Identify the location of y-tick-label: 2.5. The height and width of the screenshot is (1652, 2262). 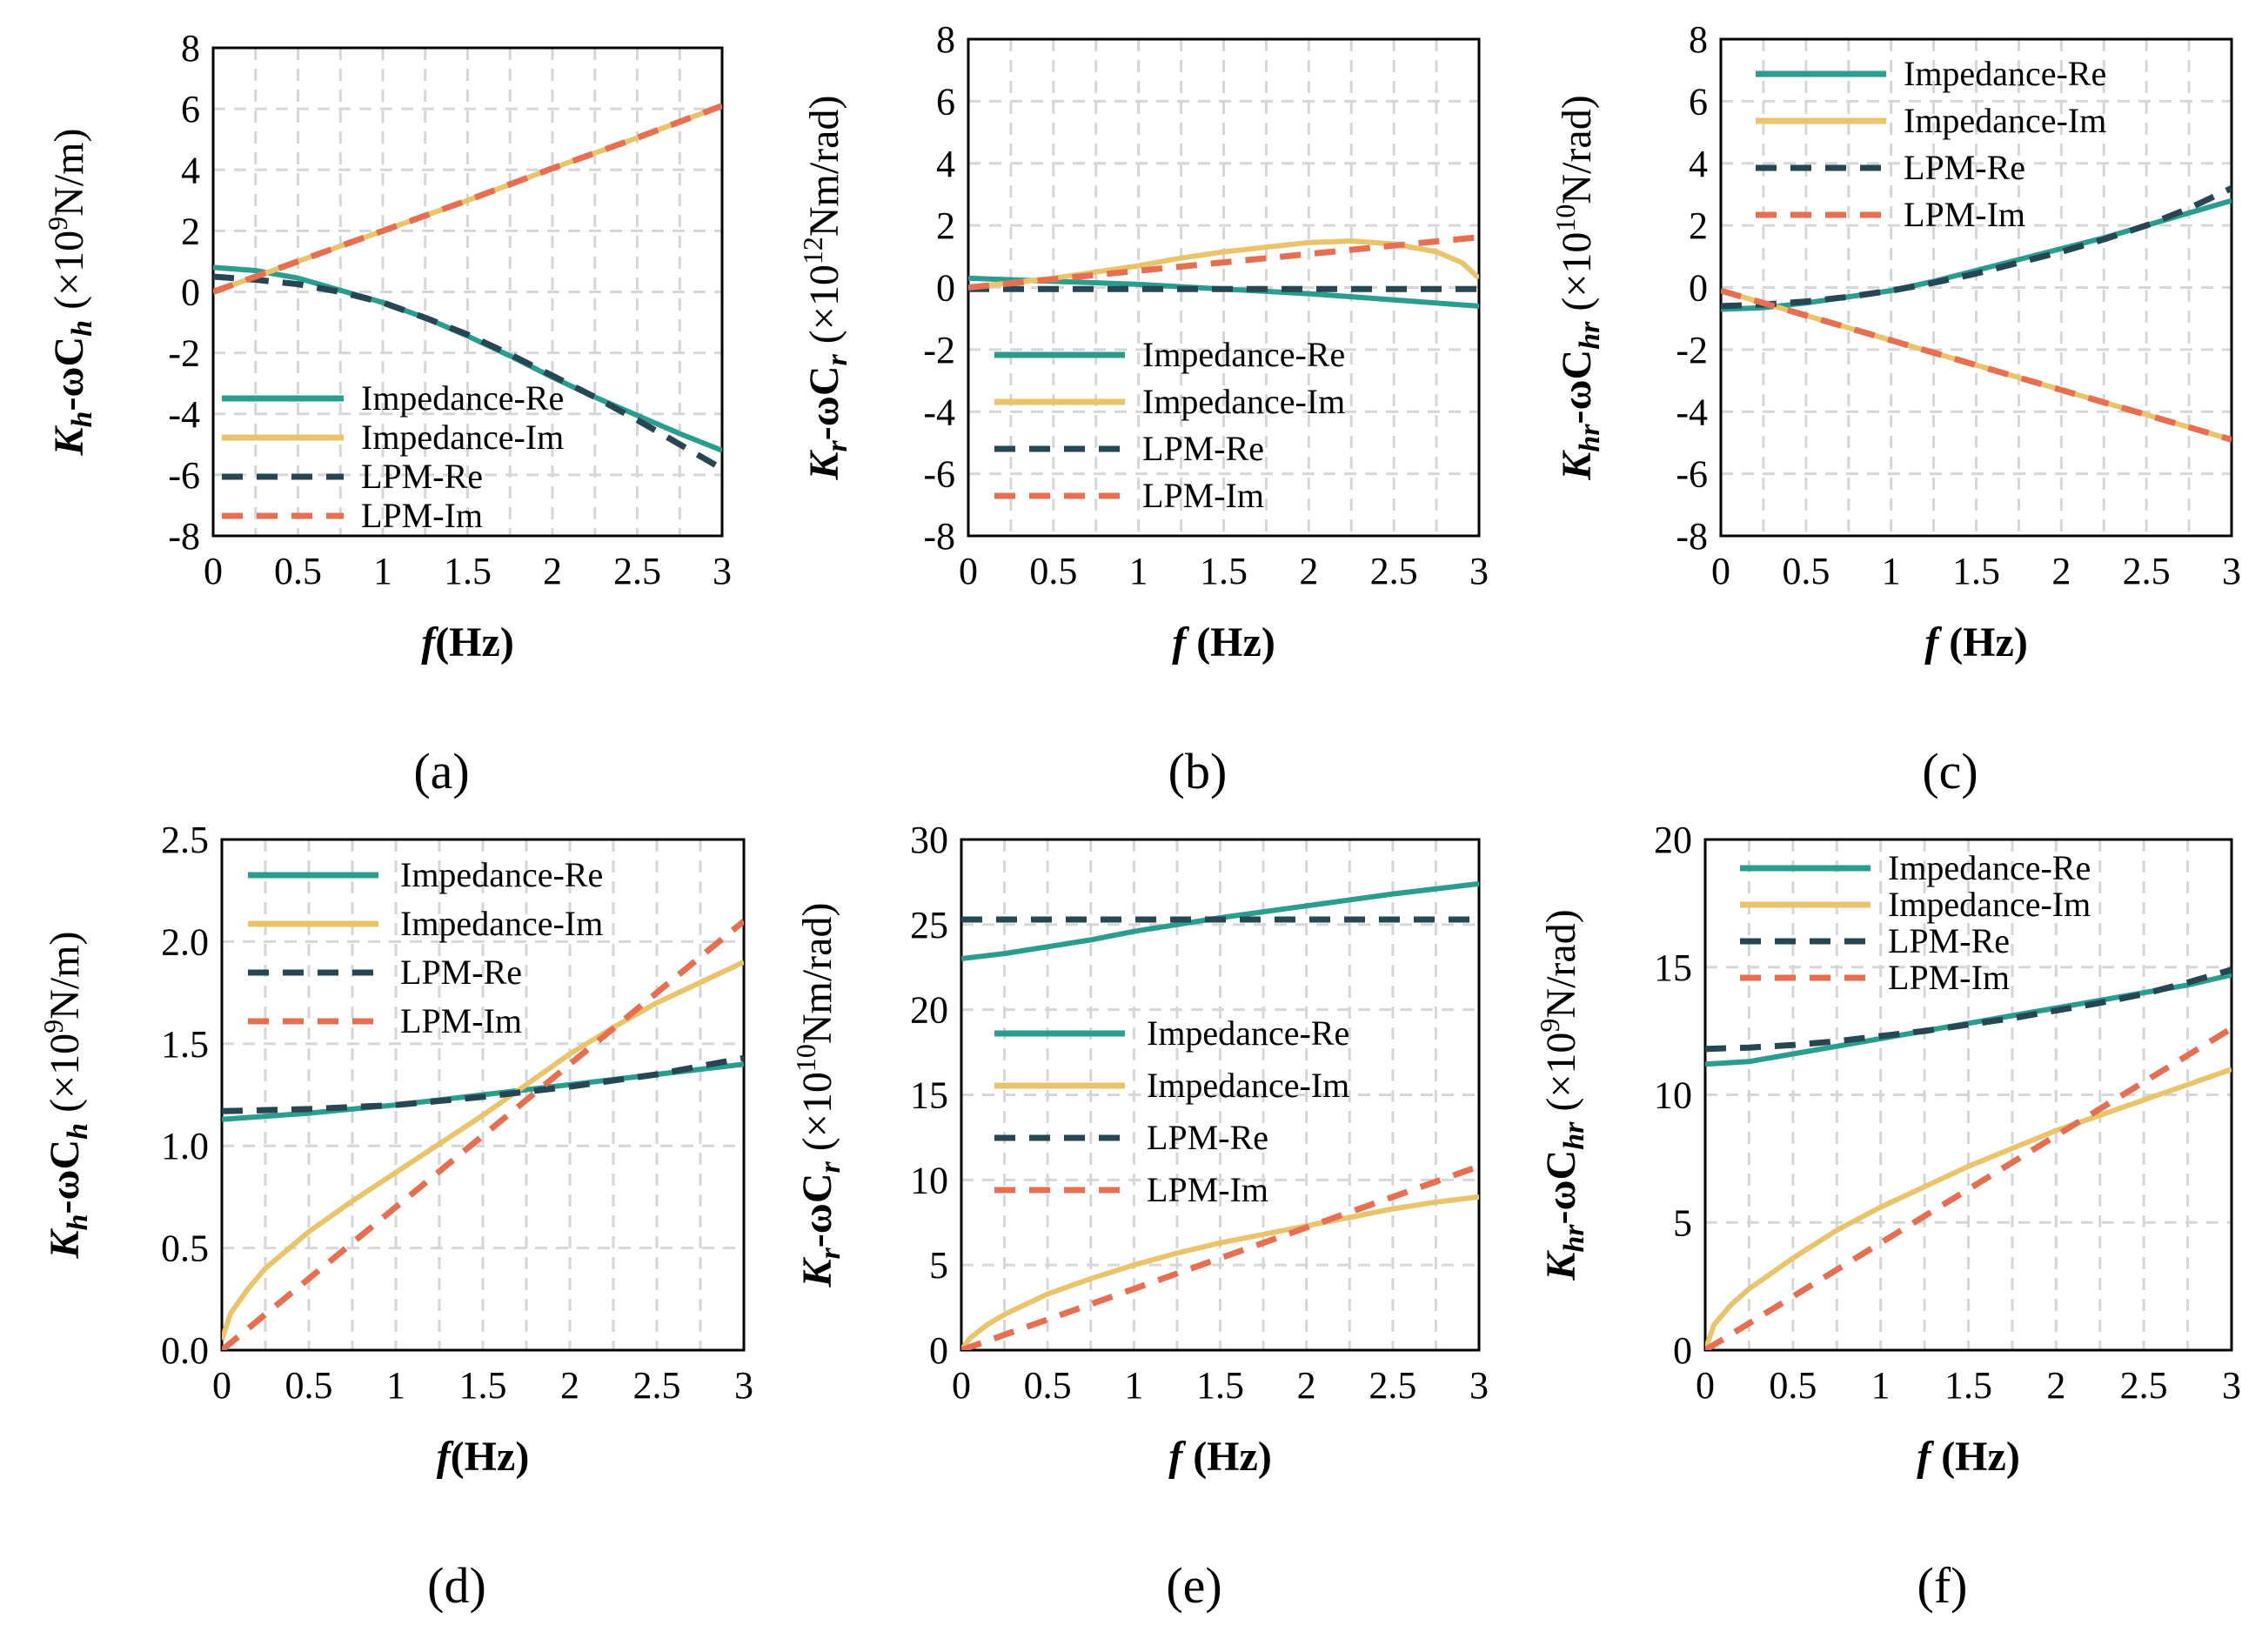
(185, 840).